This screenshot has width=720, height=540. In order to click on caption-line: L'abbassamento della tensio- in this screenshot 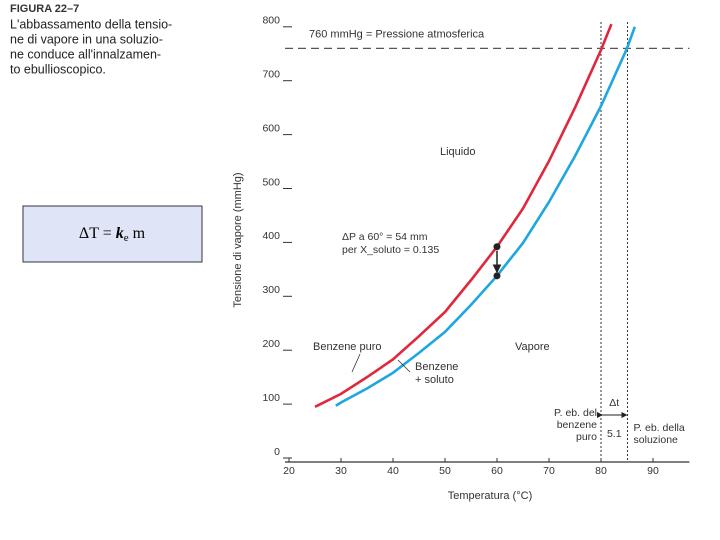, I will do `click(91, 24)`.